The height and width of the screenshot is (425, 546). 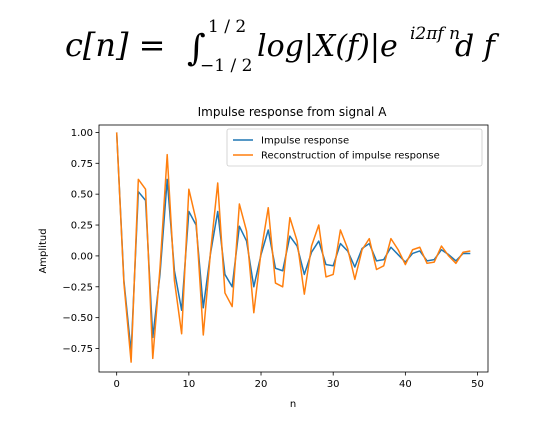 I want to click on y-tick-label: −0.25, so click(x=77, y=287).